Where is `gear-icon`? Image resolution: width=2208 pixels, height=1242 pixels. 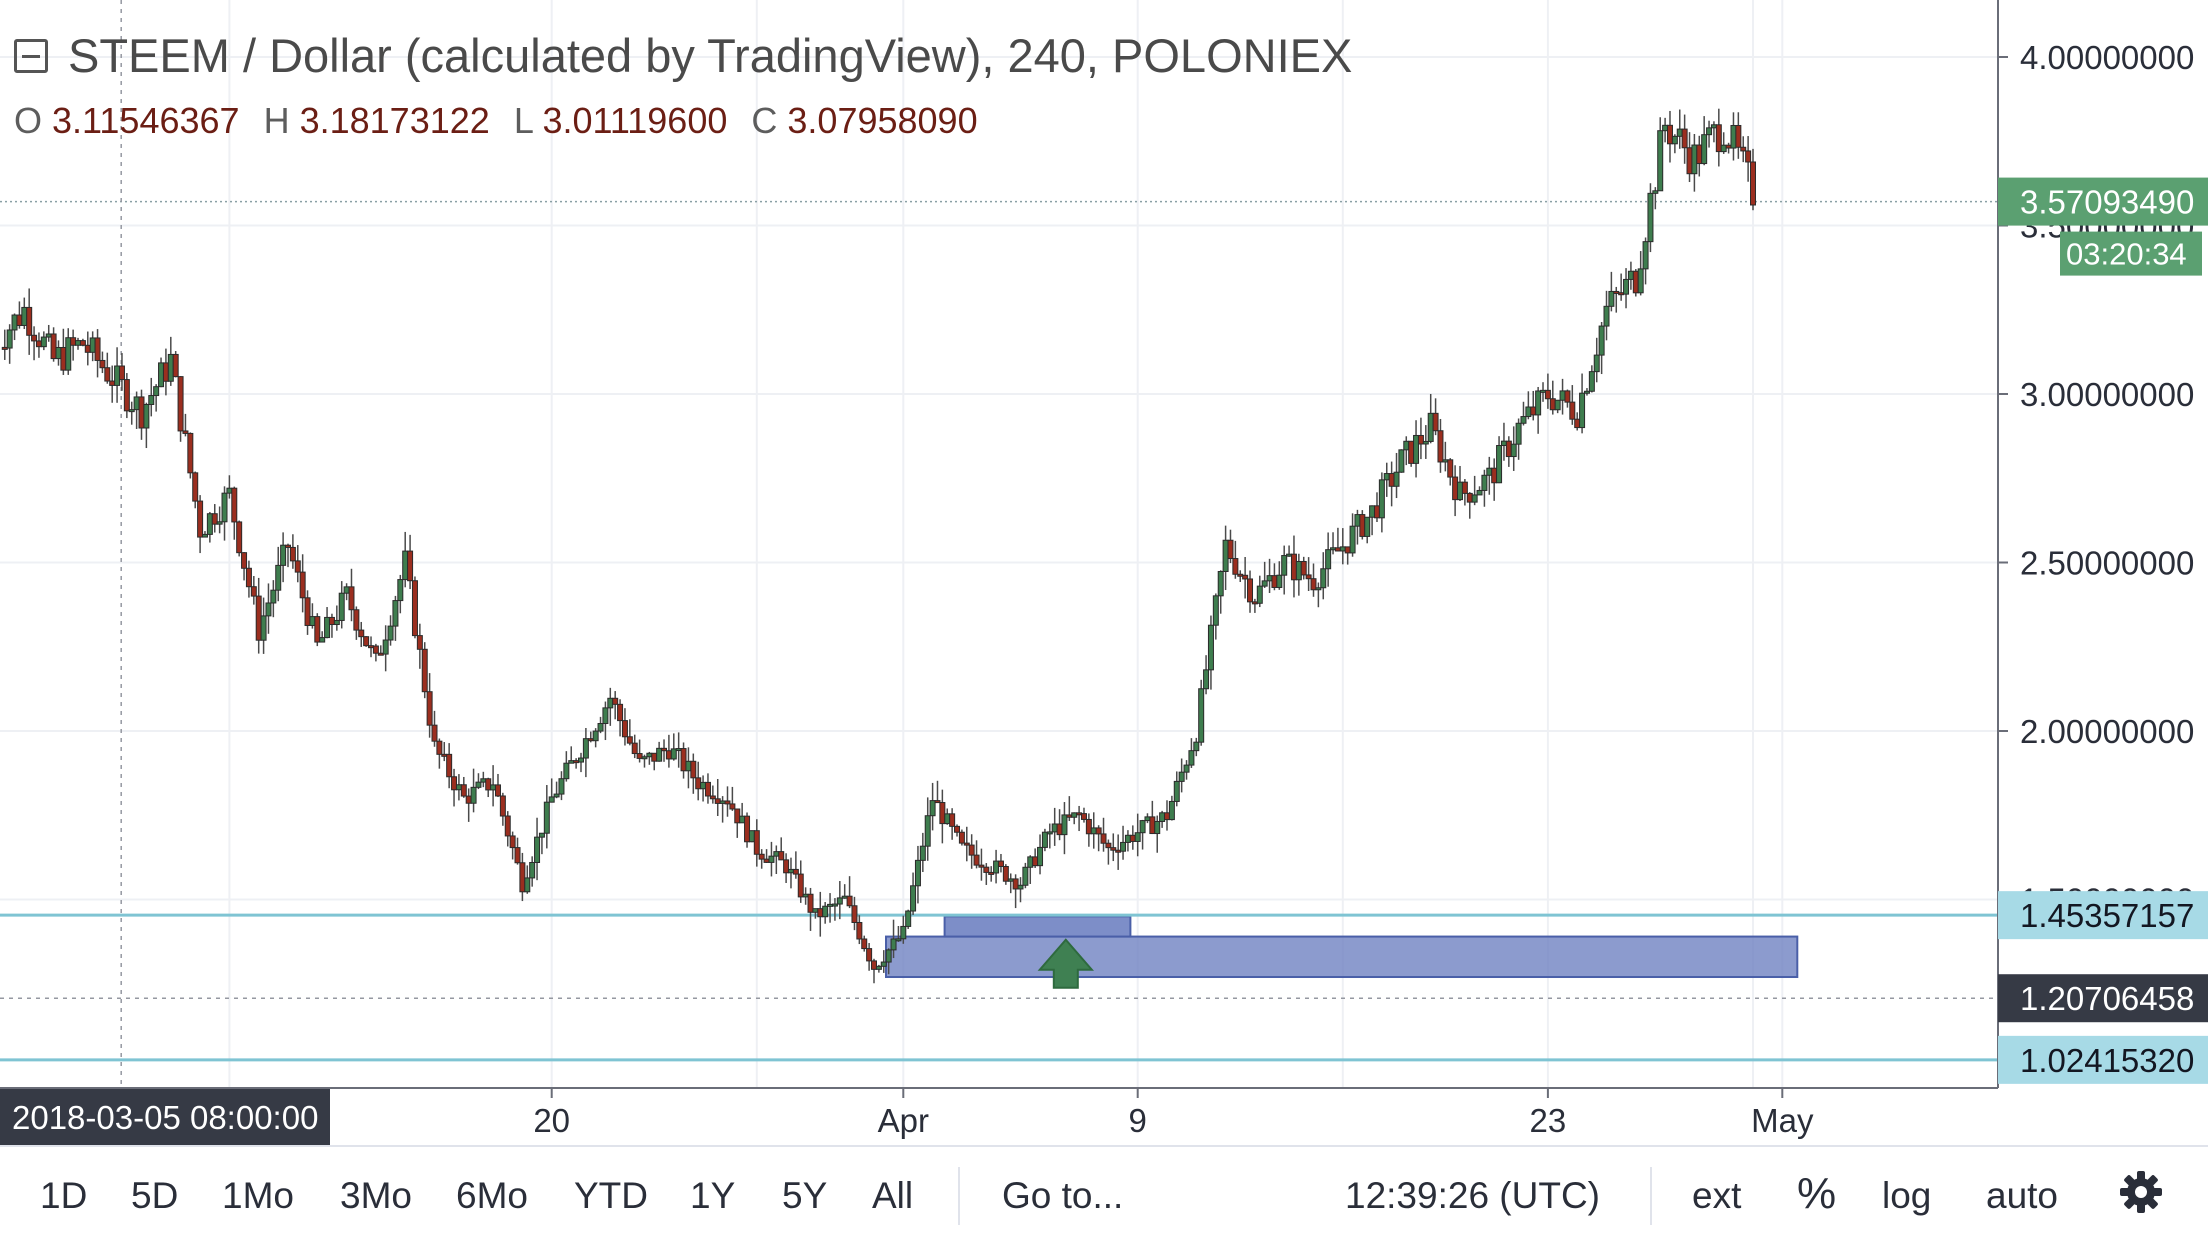
gear-icon is located at coordinates (2141, 1196).